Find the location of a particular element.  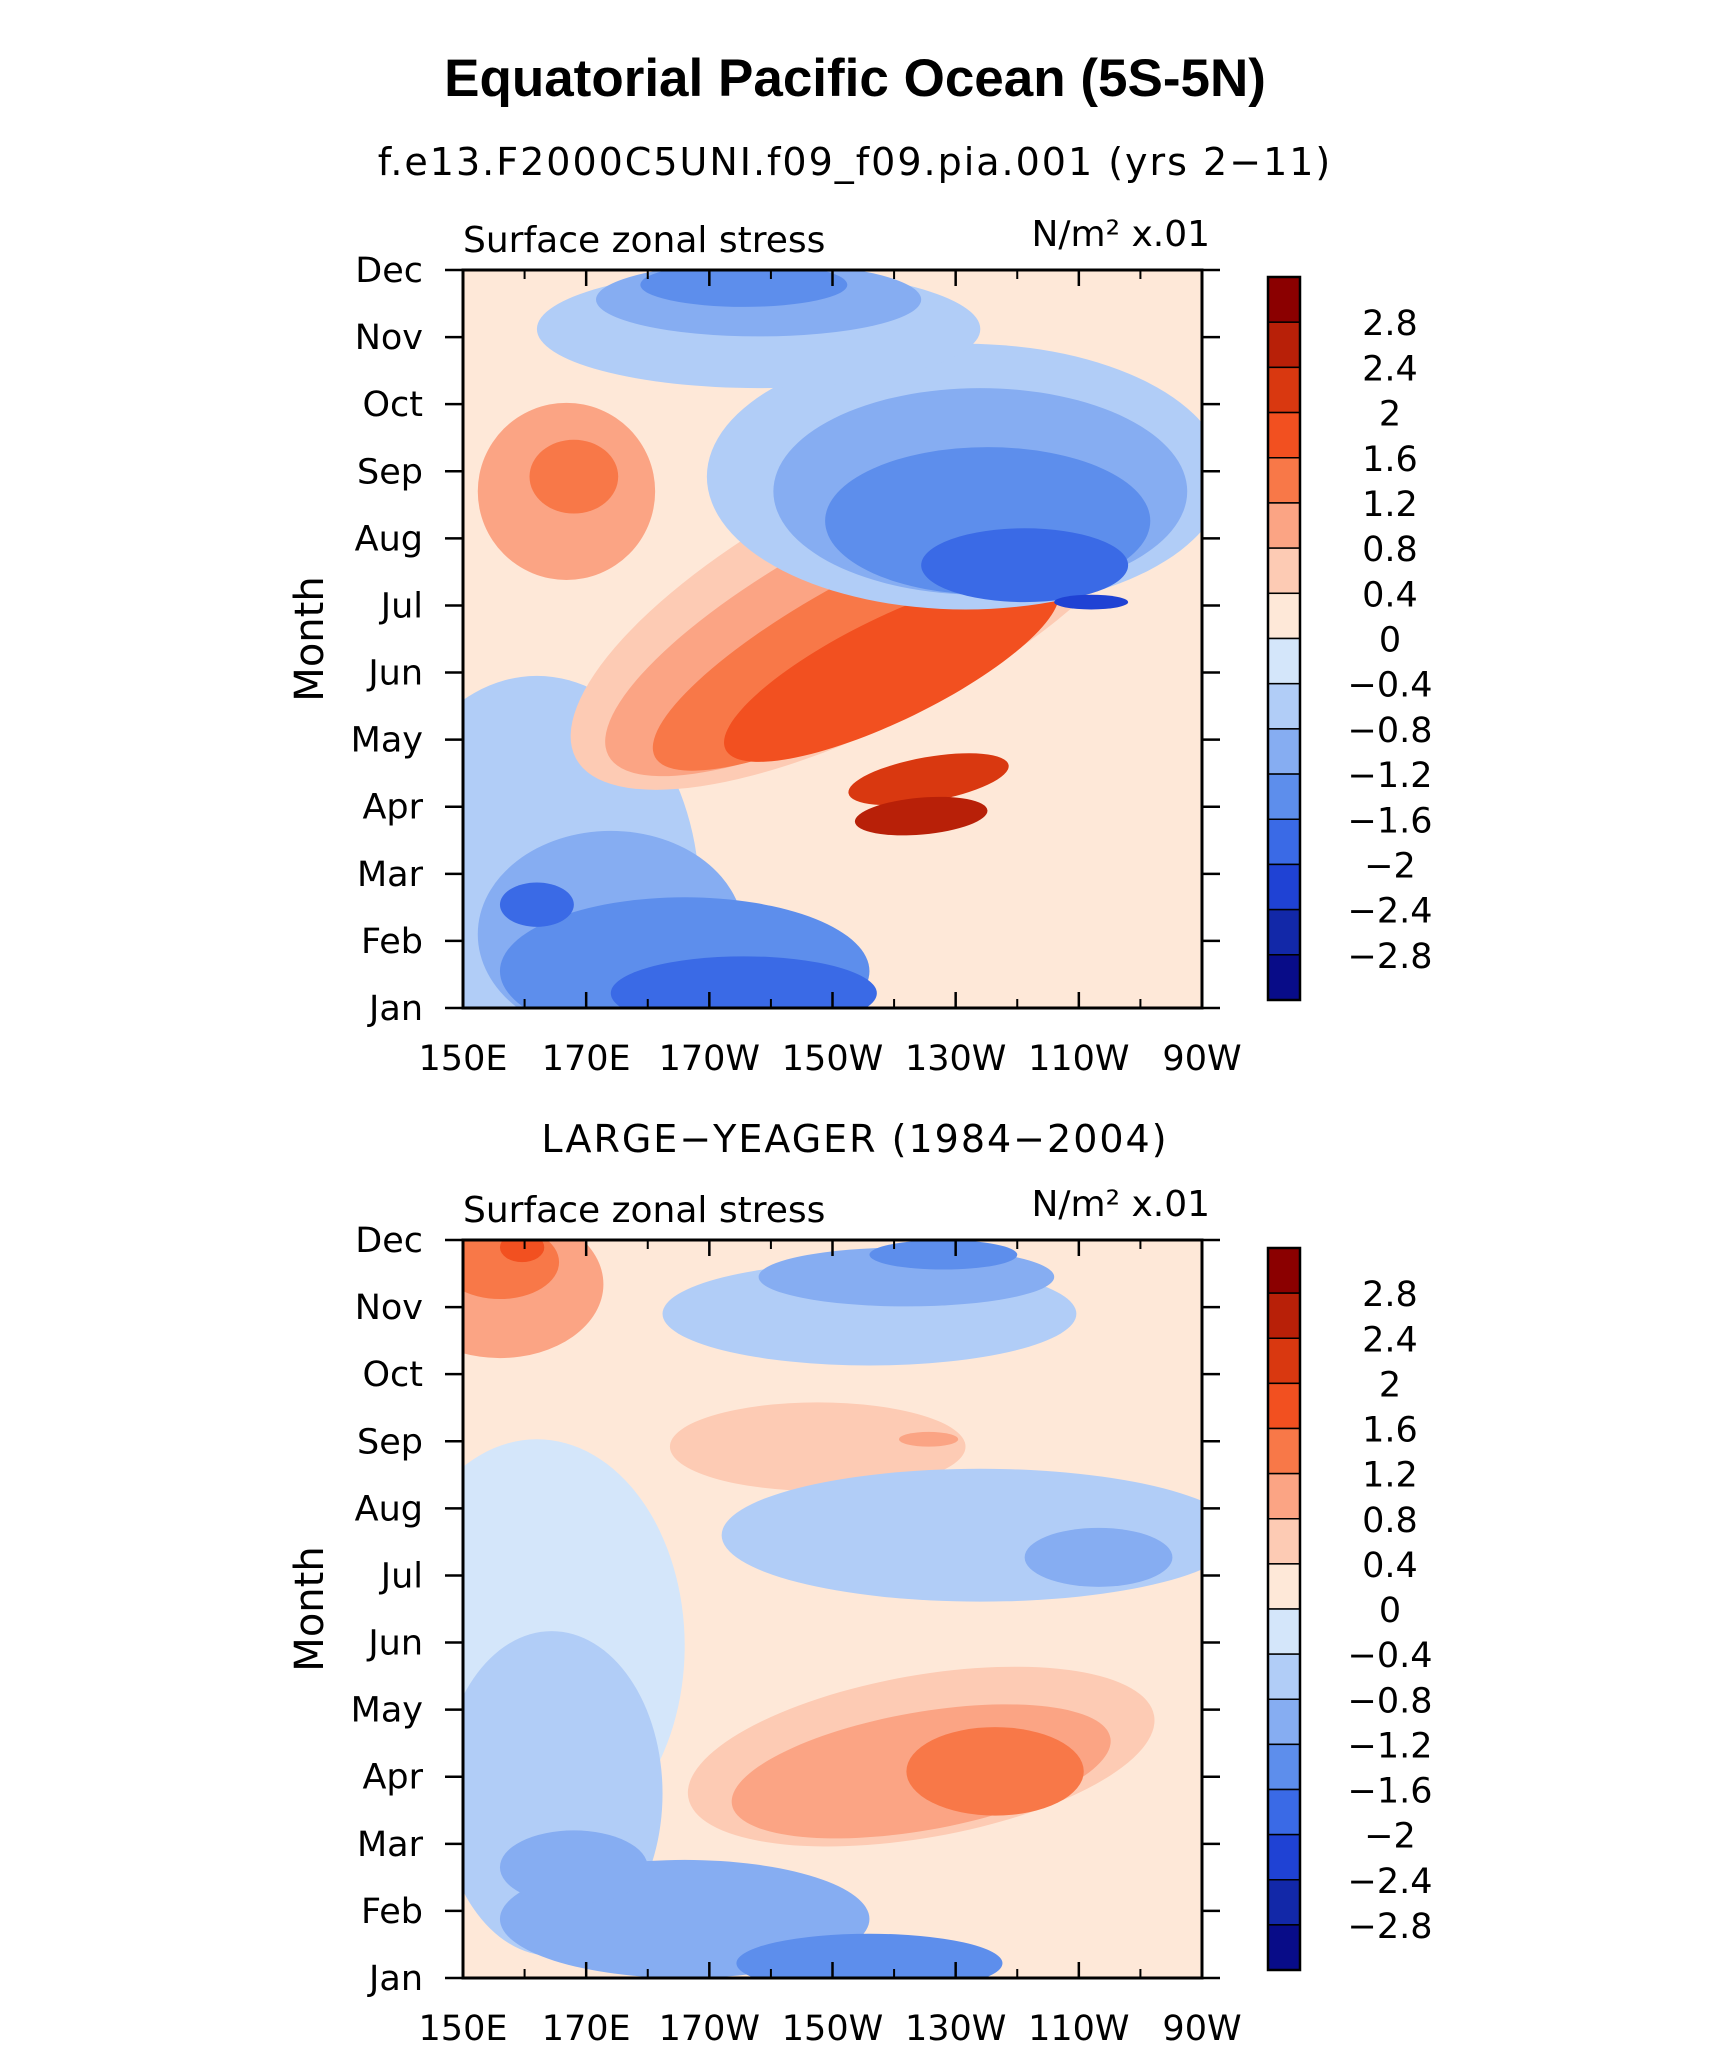

colorbar-label: −0.4 is located at coordinates (1390, 1656).